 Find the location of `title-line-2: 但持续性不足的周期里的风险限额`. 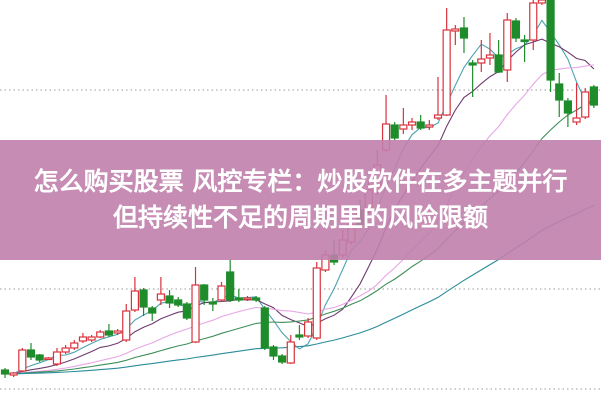

title-line-2: 但持续性不足的周期里的风险限额 is located at coordinates (300, 217).